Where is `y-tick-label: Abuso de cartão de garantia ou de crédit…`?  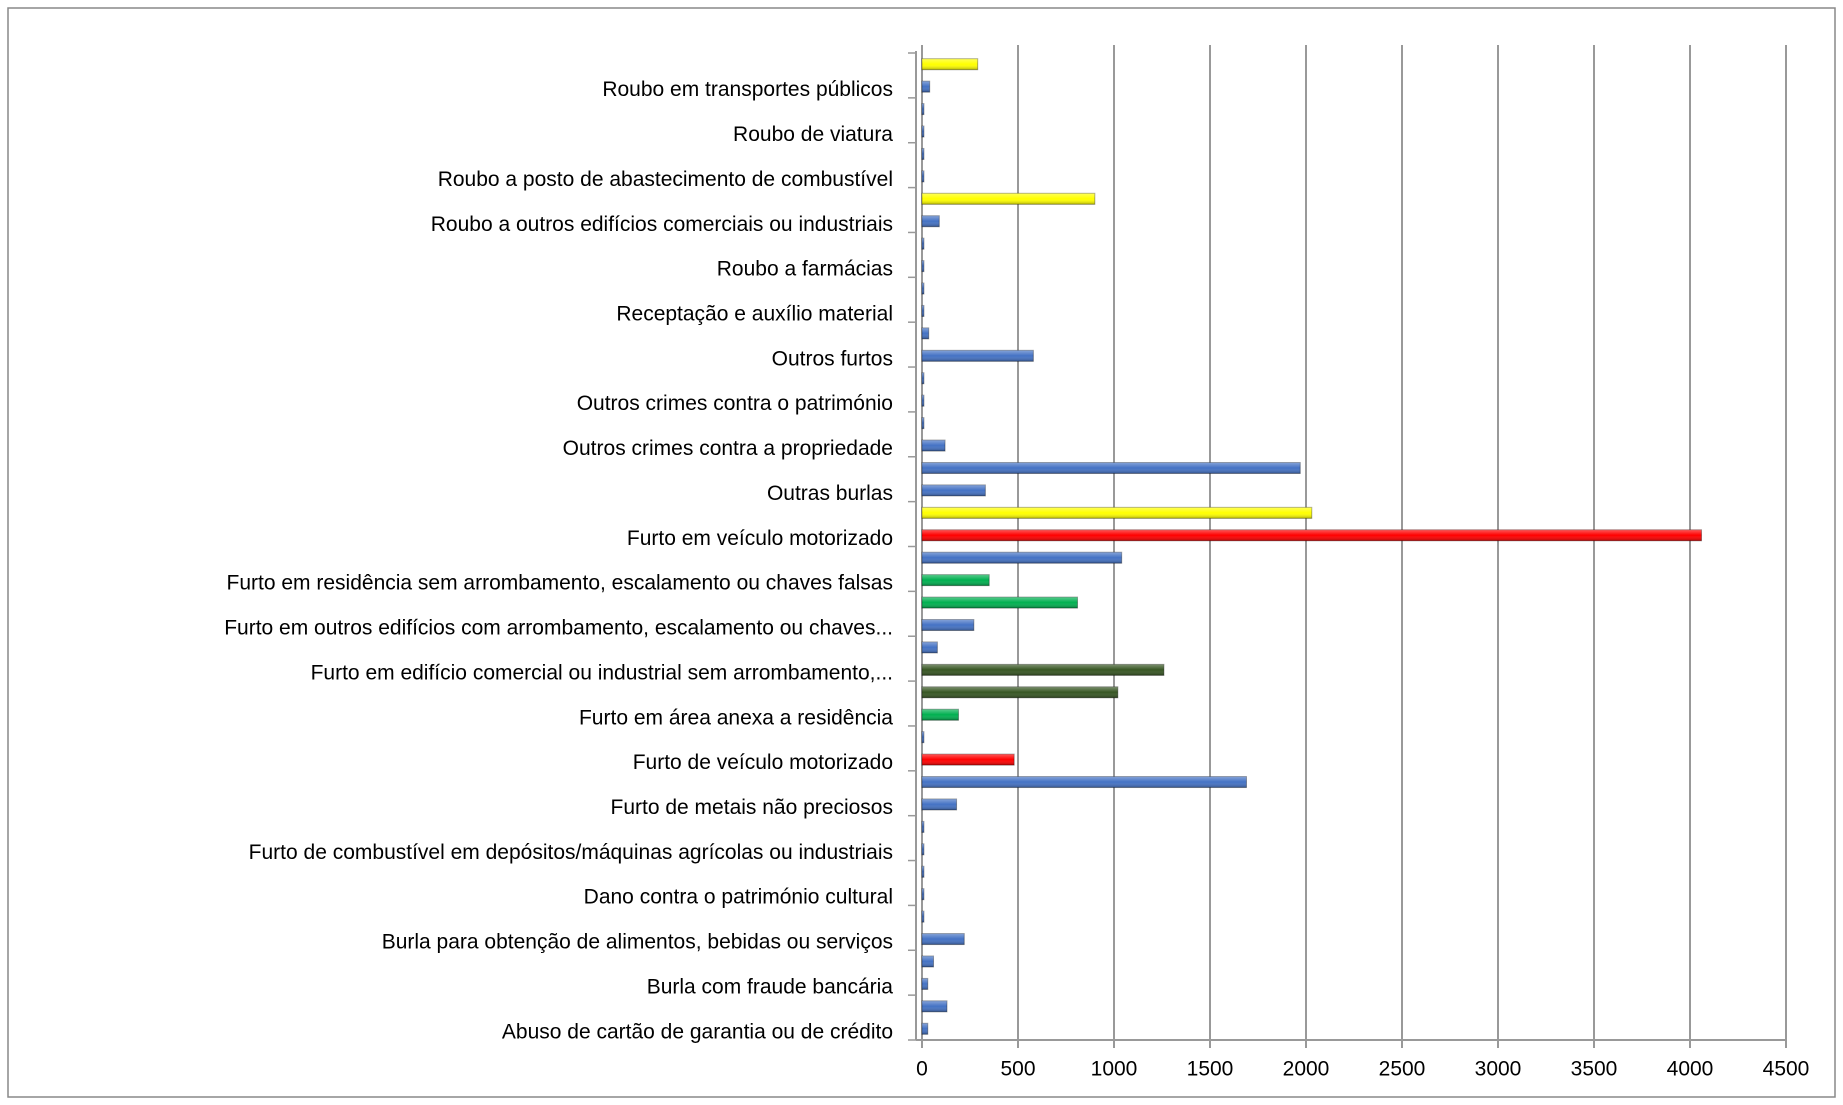
y-tick-label: Abuso de cartão de garantia ou de crédit… is located at coordinates (697, 1031).